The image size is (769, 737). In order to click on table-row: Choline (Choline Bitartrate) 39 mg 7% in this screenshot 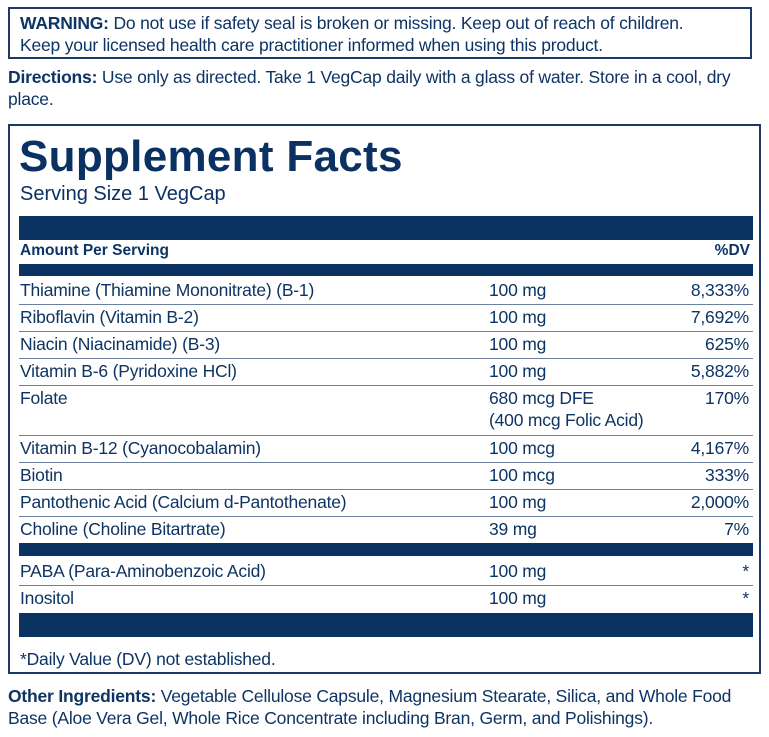, I will do `click(386, 529)`.